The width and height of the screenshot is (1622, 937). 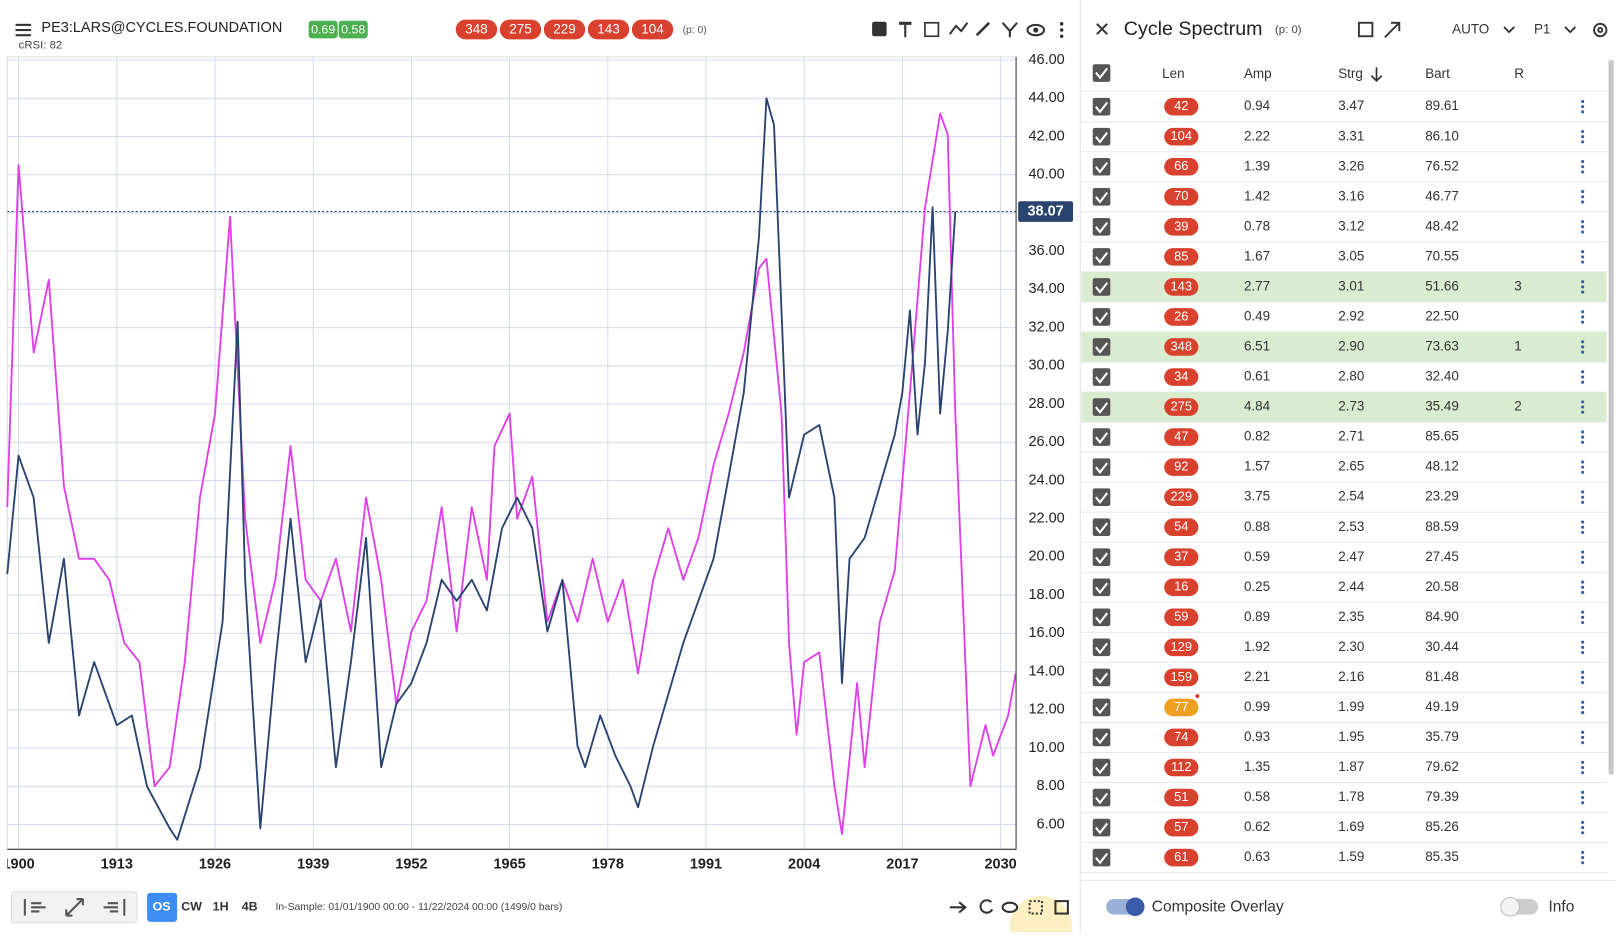 I want to click on panel-tools, so click(x=1482, y=29).